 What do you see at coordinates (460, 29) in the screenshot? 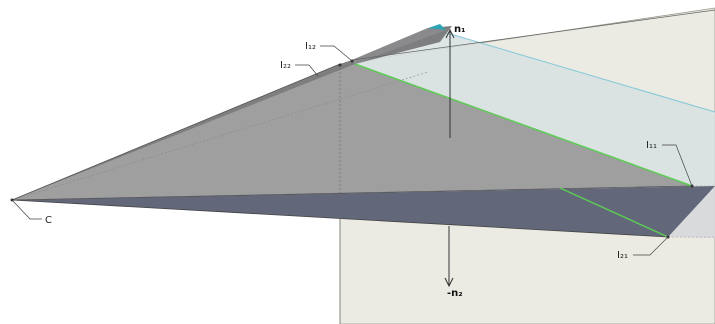
I see `label-n1: n₁` at bounding box center [460, 29].